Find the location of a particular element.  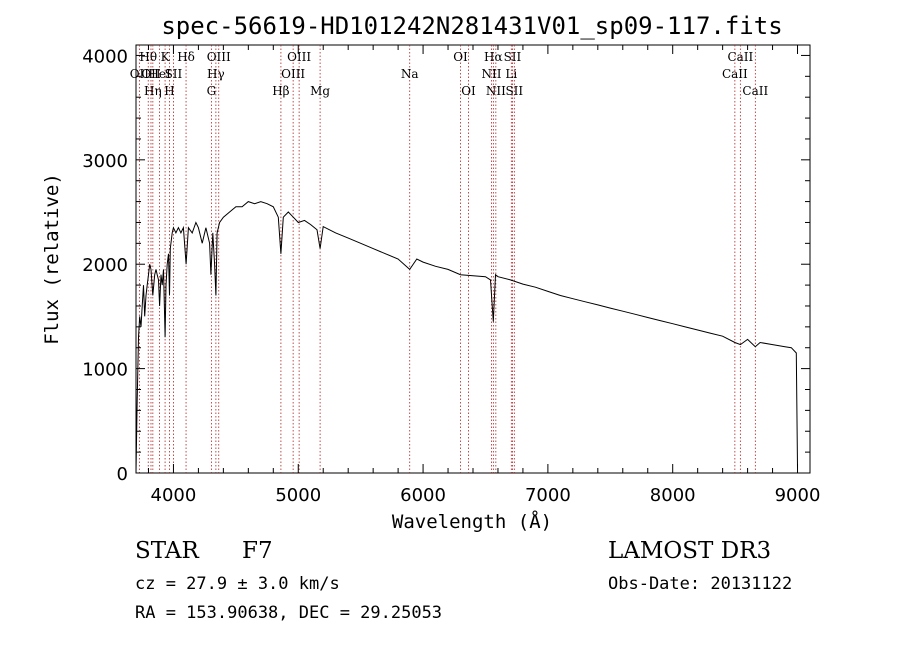

x-axis-label: Wavelength (Å) is located at coordinates (472, 521).